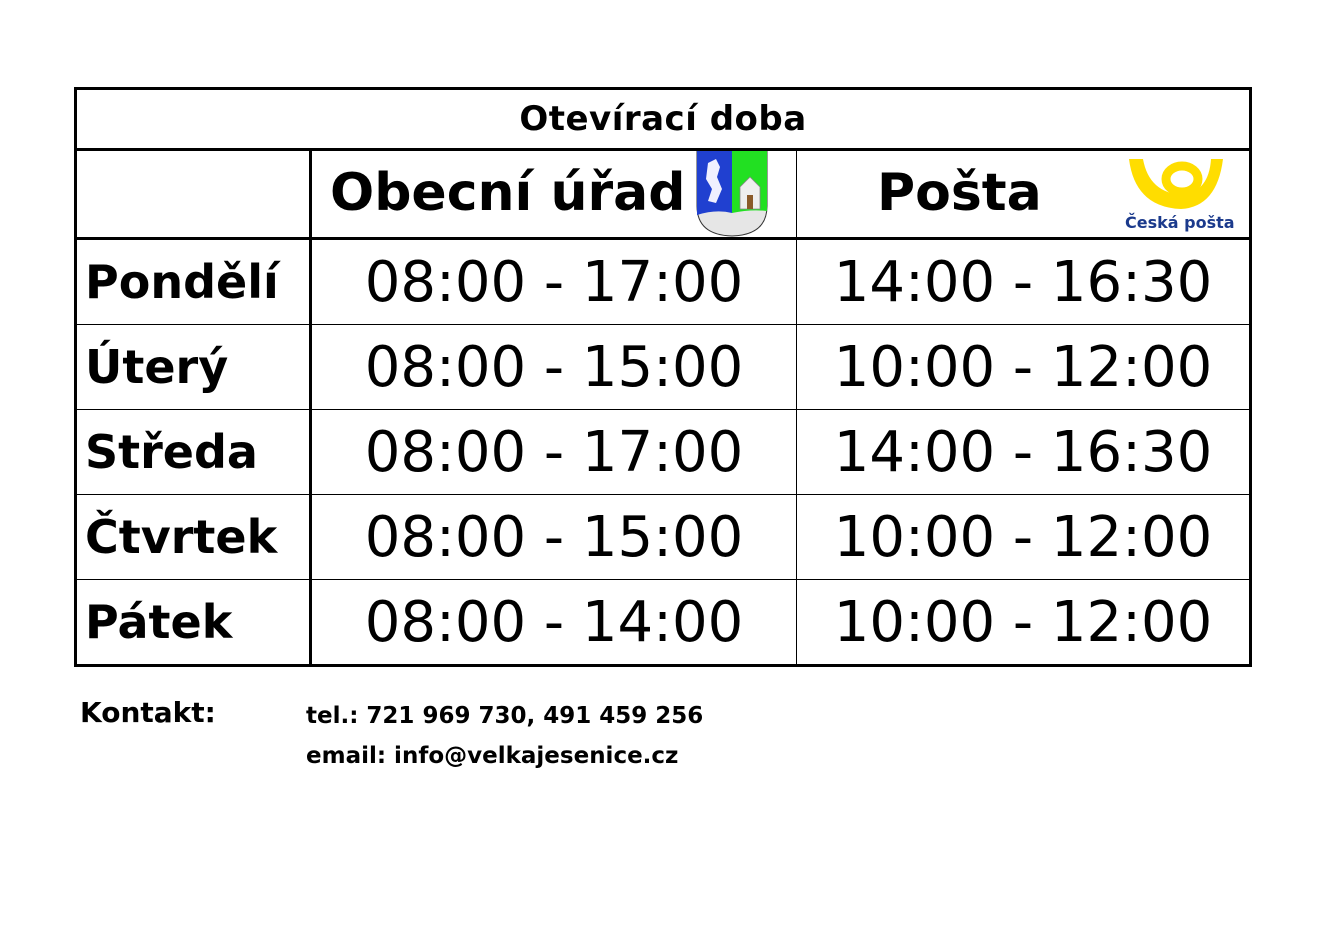 Image resolution: width=1336 pixels, height=944 pixels. I want to click on table-row: Pondělí 08:00 - 17:00 14:00 - 16:30, so click(663, 281).